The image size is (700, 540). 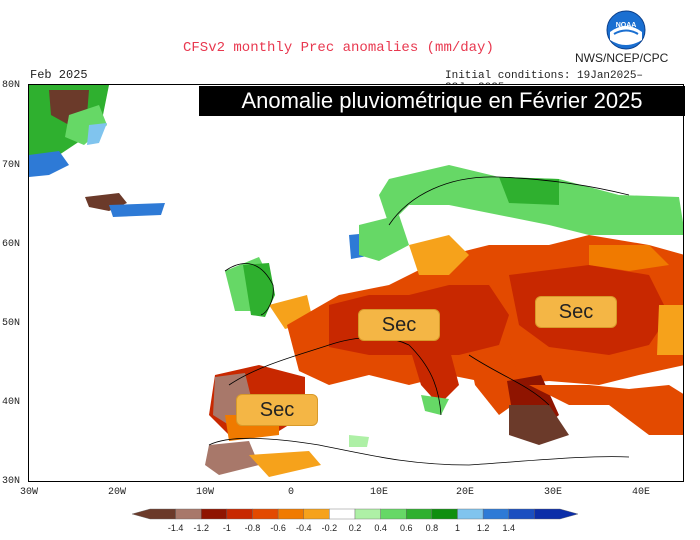 What do you see at coordinates (330, 528) in the screenshot?
I see `colorbar-tick-label: -0.2` at bounding box center [330, 528].